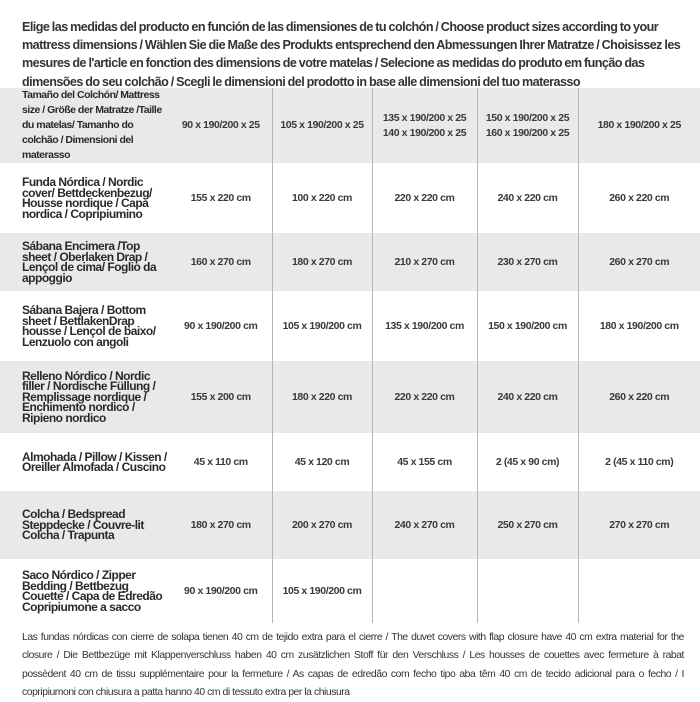 Image resolution: width=700 pixels, height=702 pixels. Describe the element at coordinates (321, 125) in the screenshot. I see `size-header: 105 x 190/200 x 25` at that location.